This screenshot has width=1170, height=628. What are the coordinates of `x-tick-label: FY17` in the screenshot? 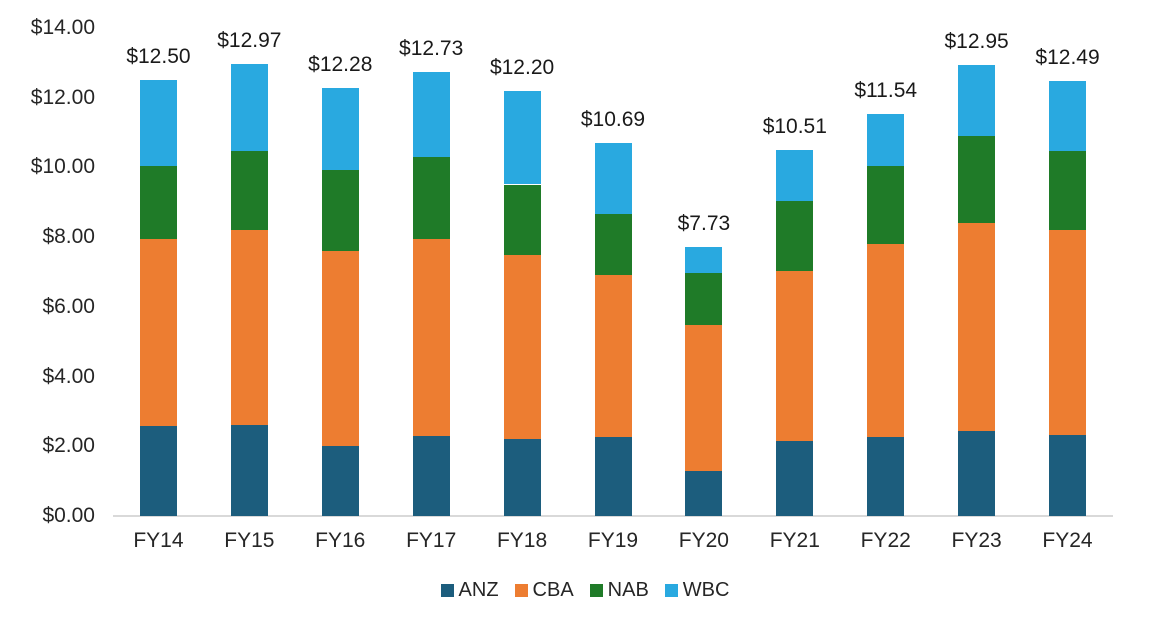 It's located at (431, 540).